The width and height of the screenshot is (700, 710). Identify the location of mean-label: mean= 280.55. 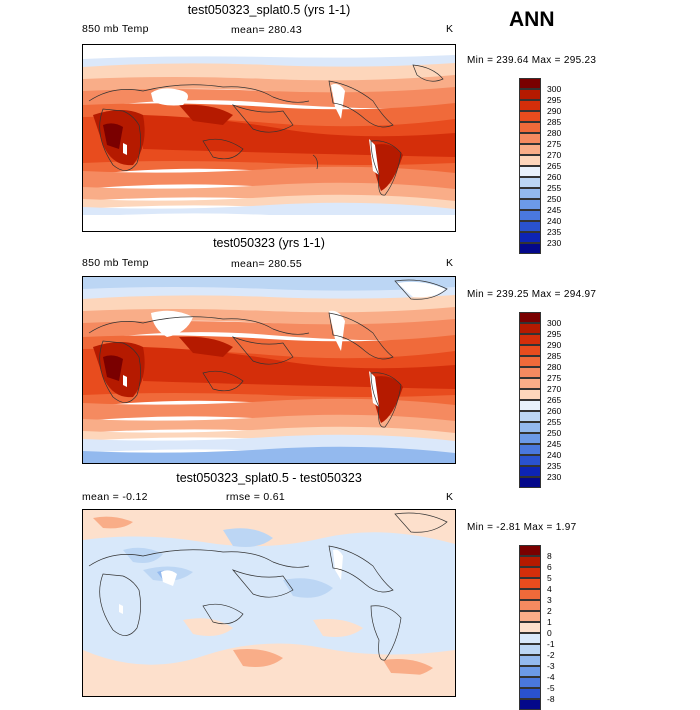
(267, 264).